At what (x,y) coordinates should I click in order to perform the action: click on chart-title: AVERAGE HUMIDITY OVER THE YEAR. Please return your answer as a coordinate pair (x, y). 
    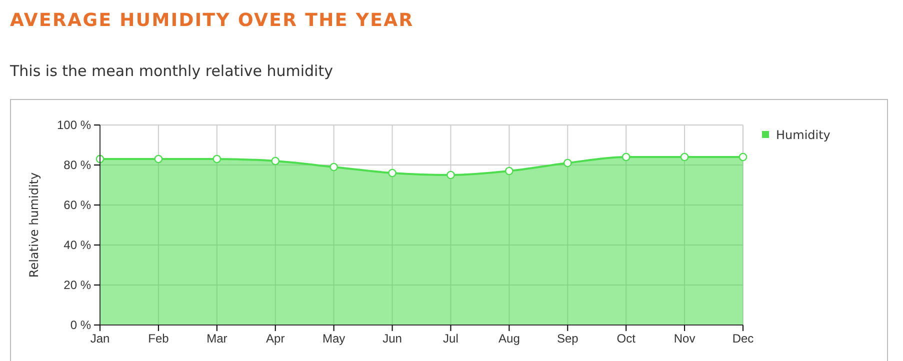
    Looking at the image, I should click on (212, 20).